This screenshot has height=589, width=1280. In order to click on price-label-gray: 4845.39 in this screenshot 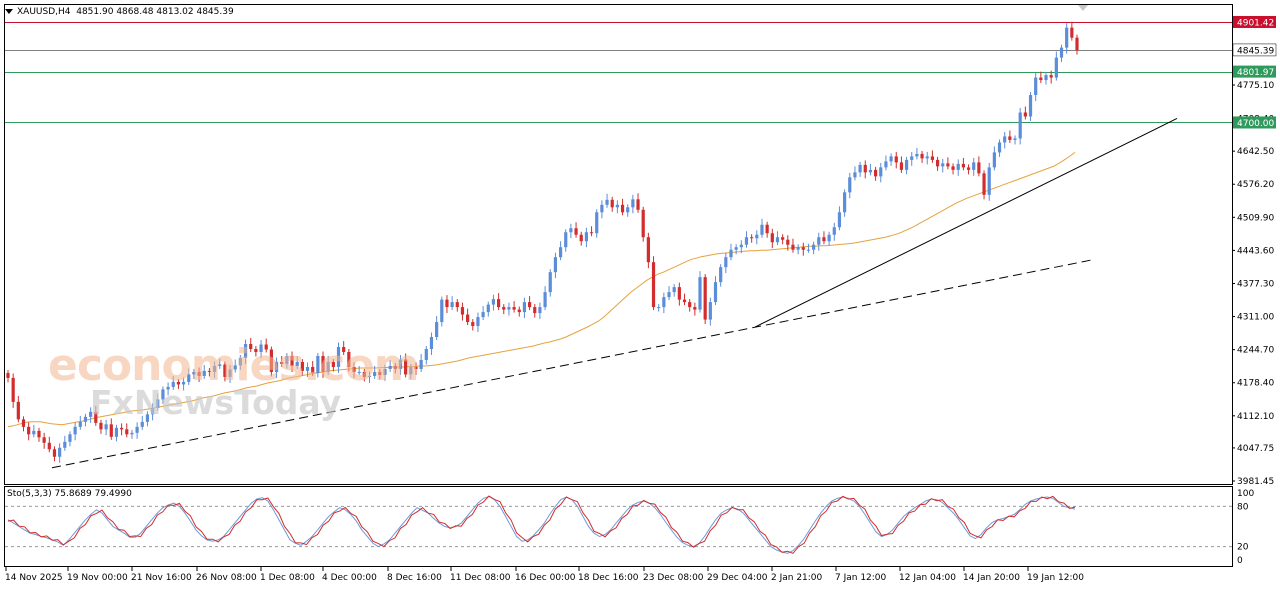, I will do `click(1255, 51)`.